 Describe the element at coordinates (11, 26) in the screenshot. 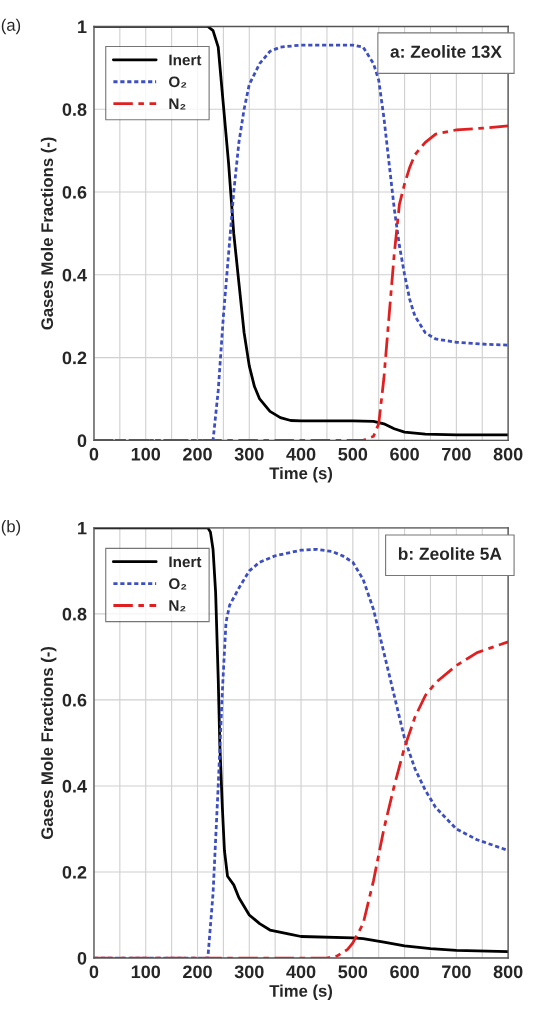

I see `text: (a)` at that location.